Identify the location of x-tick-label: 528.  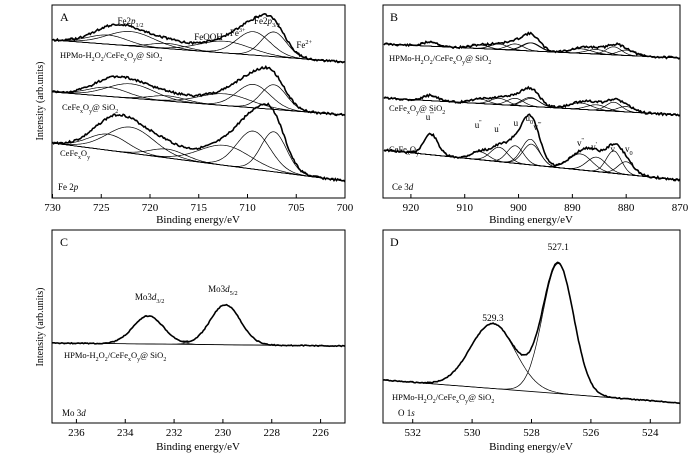
(531, 433).